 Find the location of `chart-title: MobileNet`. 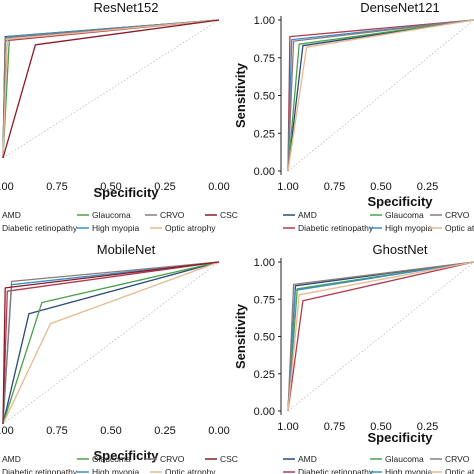

chart-title: MobileNet is located at coordinates (126, 249).